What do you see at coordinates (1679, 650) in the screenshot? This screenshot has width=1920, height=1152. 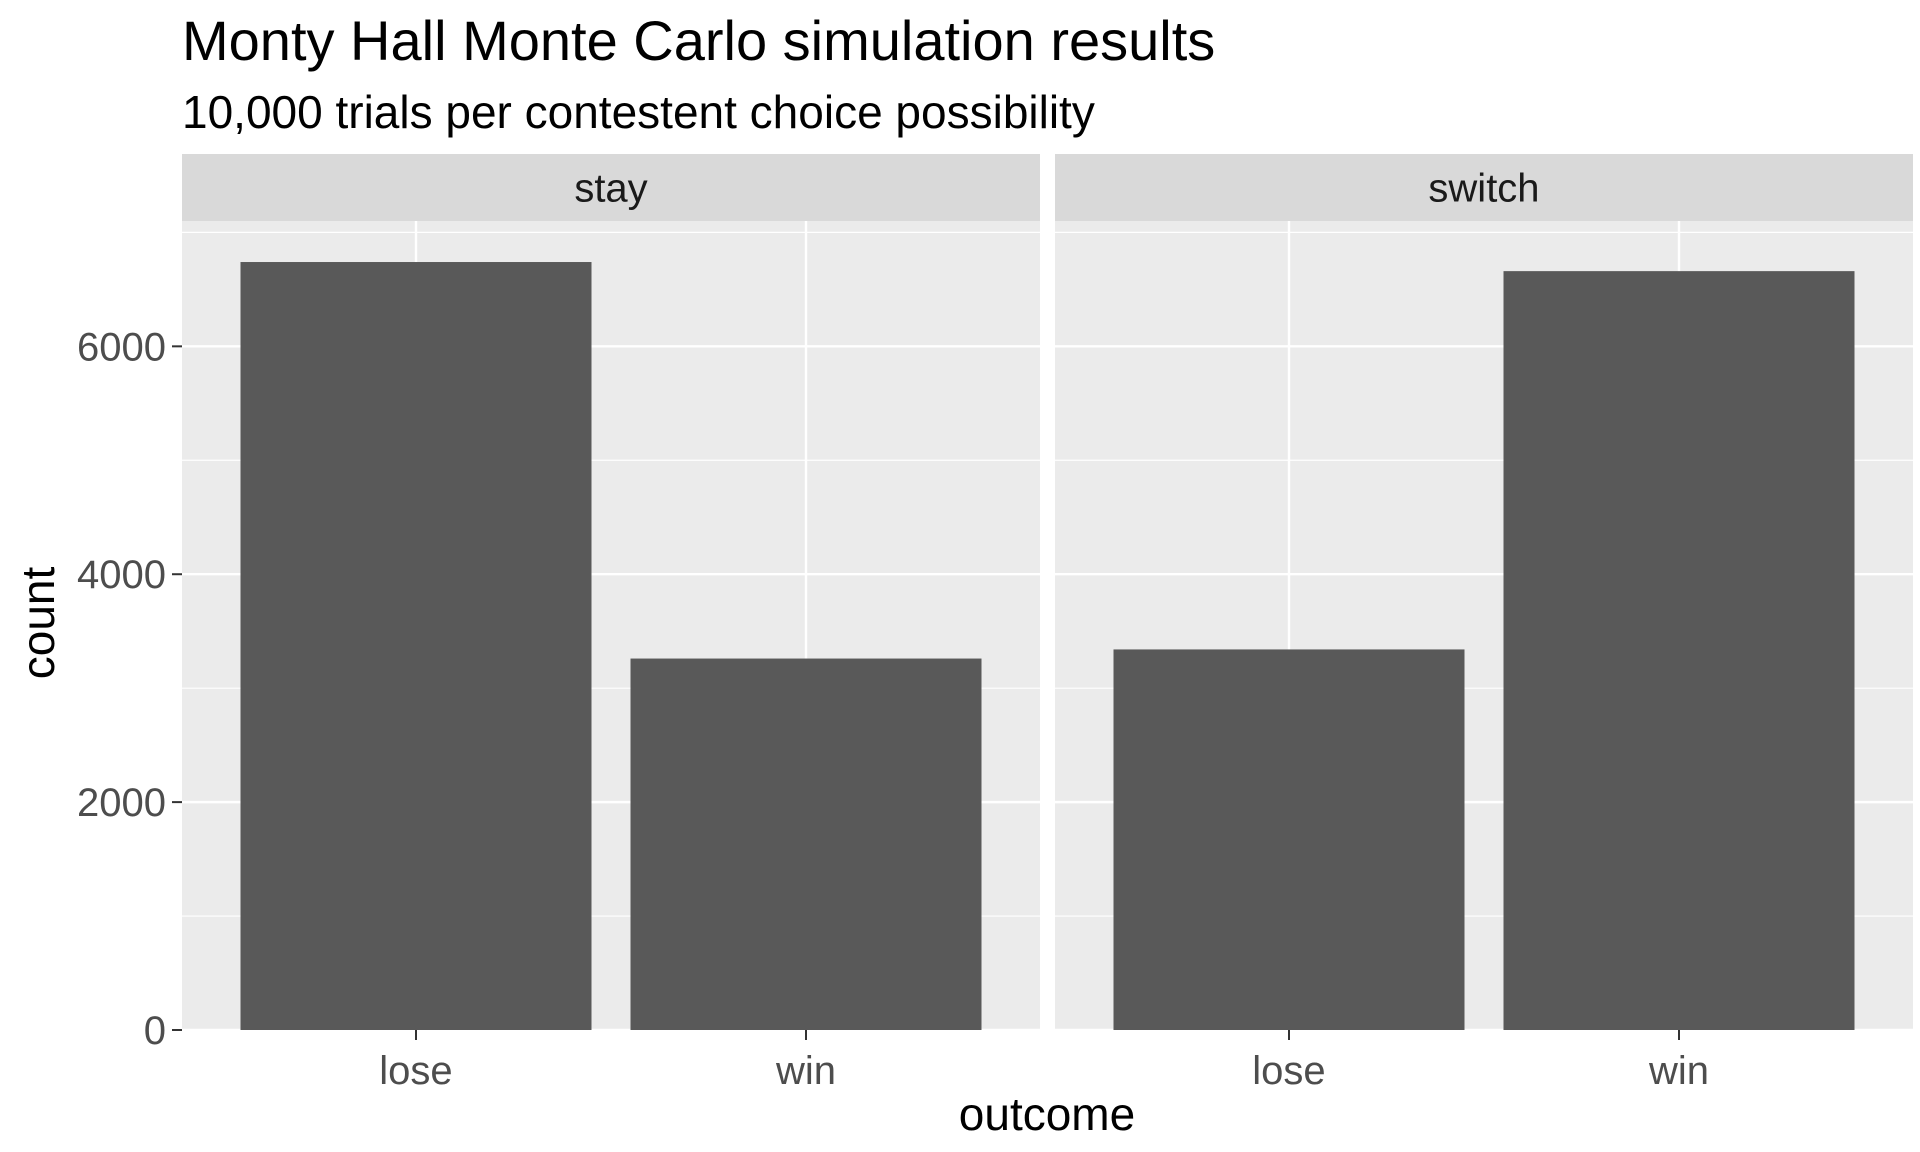 I see `bar-switch-win` at bounding box center [1679, 650].